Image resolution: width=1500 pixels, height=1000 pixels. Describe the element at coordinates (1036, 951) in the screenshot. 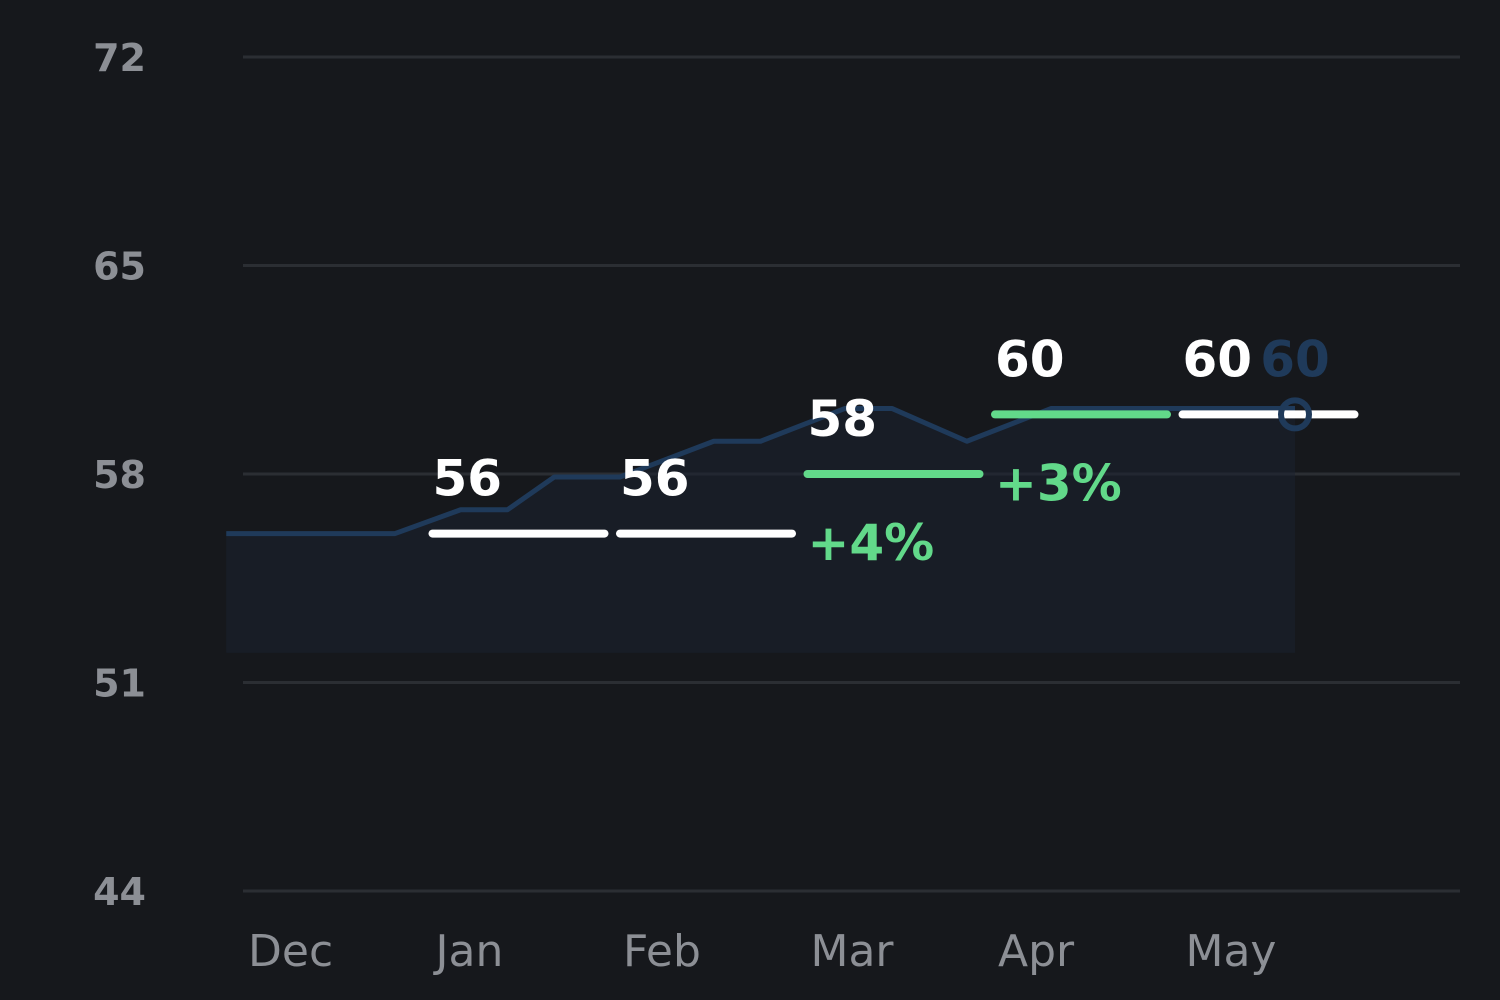

I see `x-tick-apr: Apr` at that location.